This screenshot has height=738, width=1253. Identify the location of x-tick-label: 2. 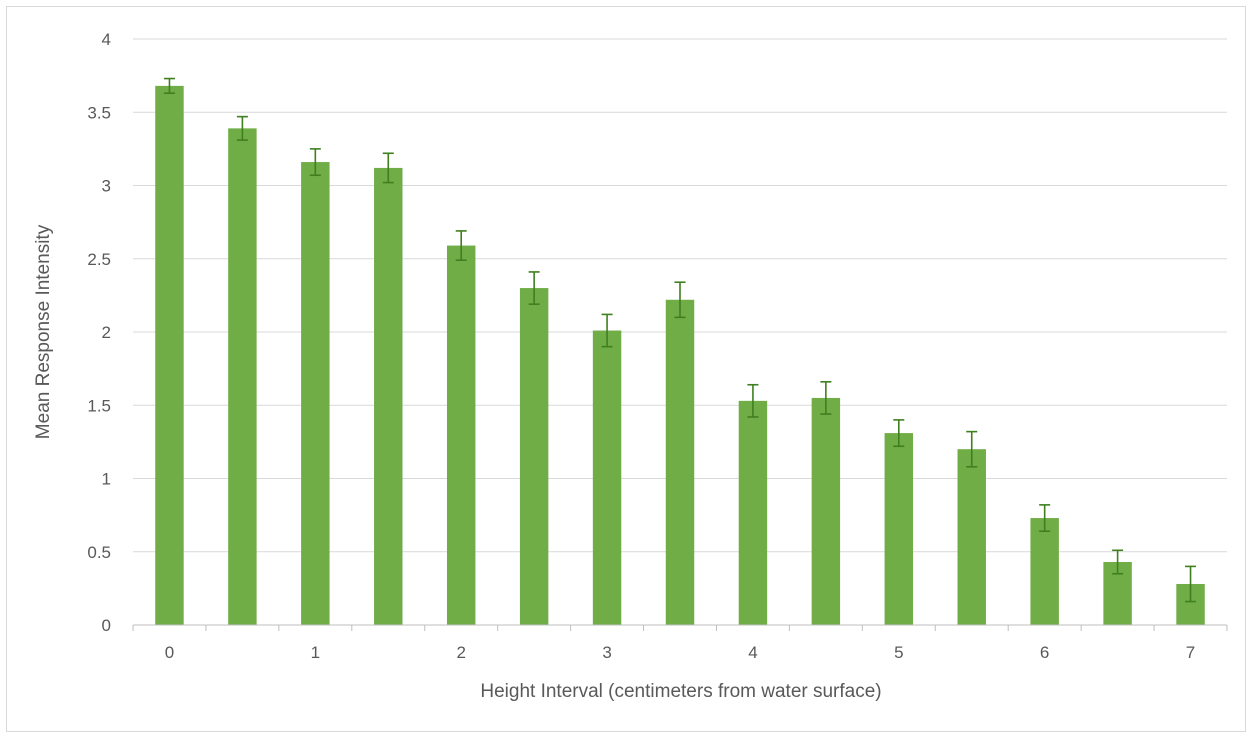
(460, 652).